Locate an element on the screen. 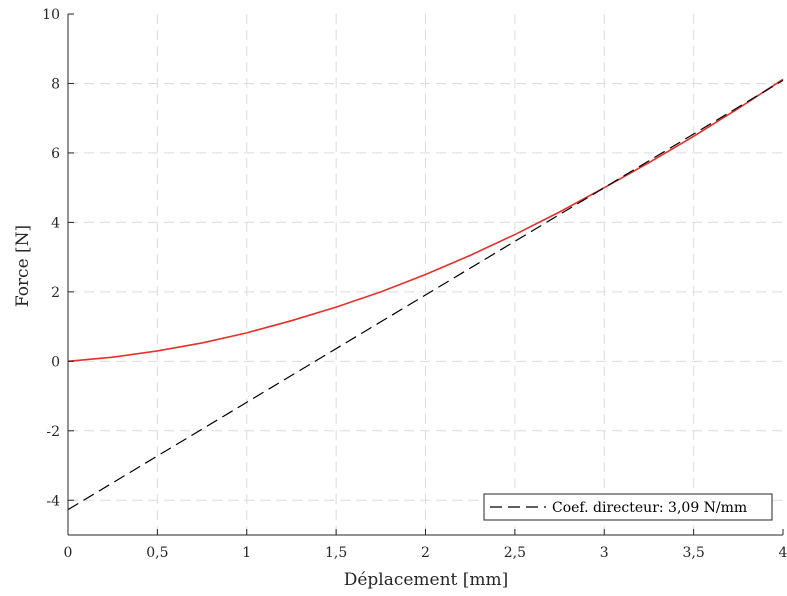 Image resolution: width=787 pixels, height=596 pixels. y-tick-label: -2 is located at coordinates (53, 432).